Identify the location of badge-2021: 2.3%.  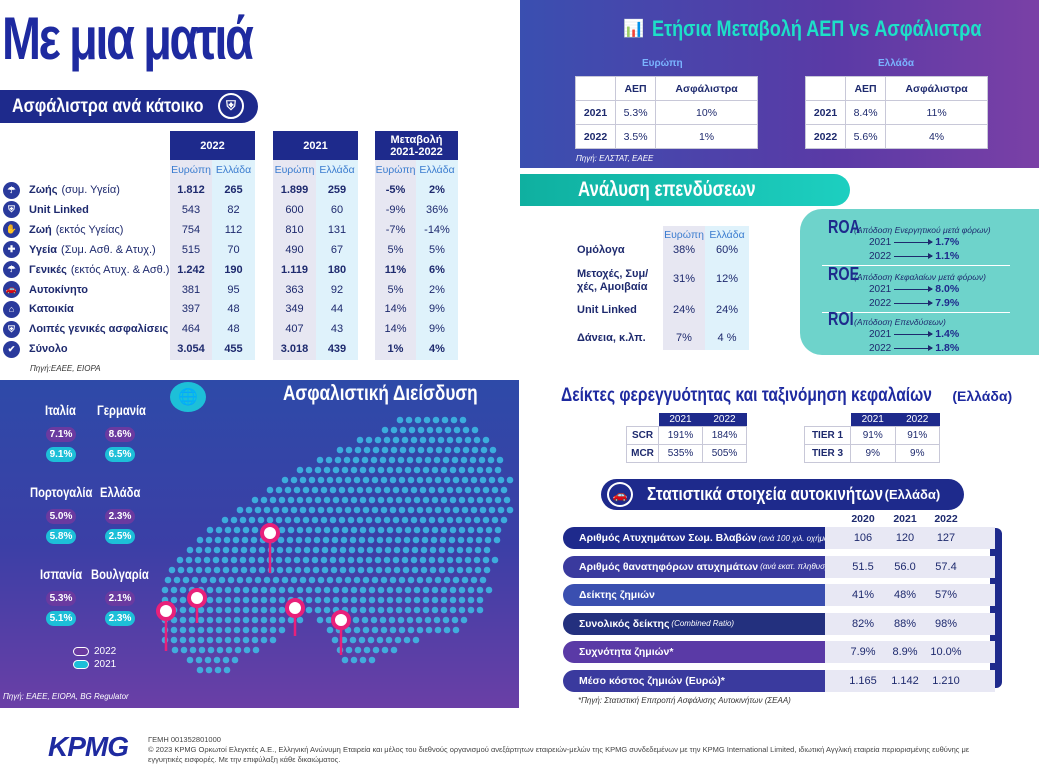
(120, 618).